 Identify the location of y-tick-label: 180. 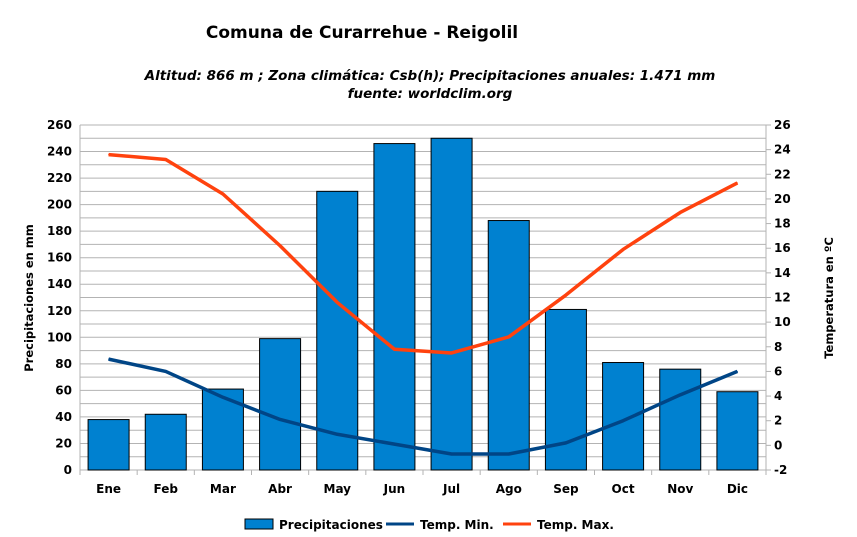
(59, 231).